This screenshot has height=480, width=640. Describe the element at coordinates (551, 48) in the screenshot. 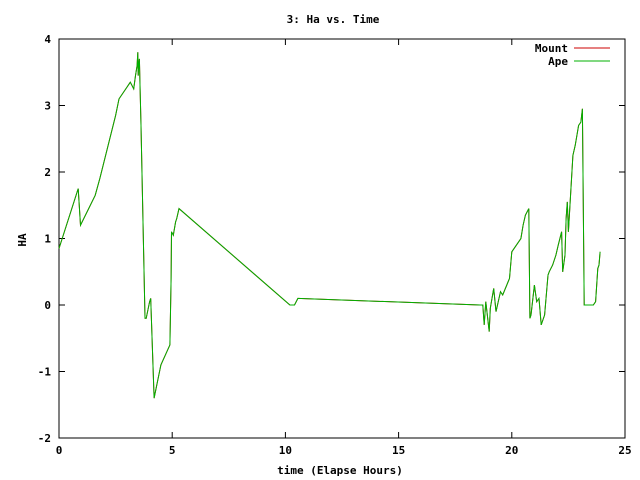

I see `legend-label-mount: Mount` at that location.